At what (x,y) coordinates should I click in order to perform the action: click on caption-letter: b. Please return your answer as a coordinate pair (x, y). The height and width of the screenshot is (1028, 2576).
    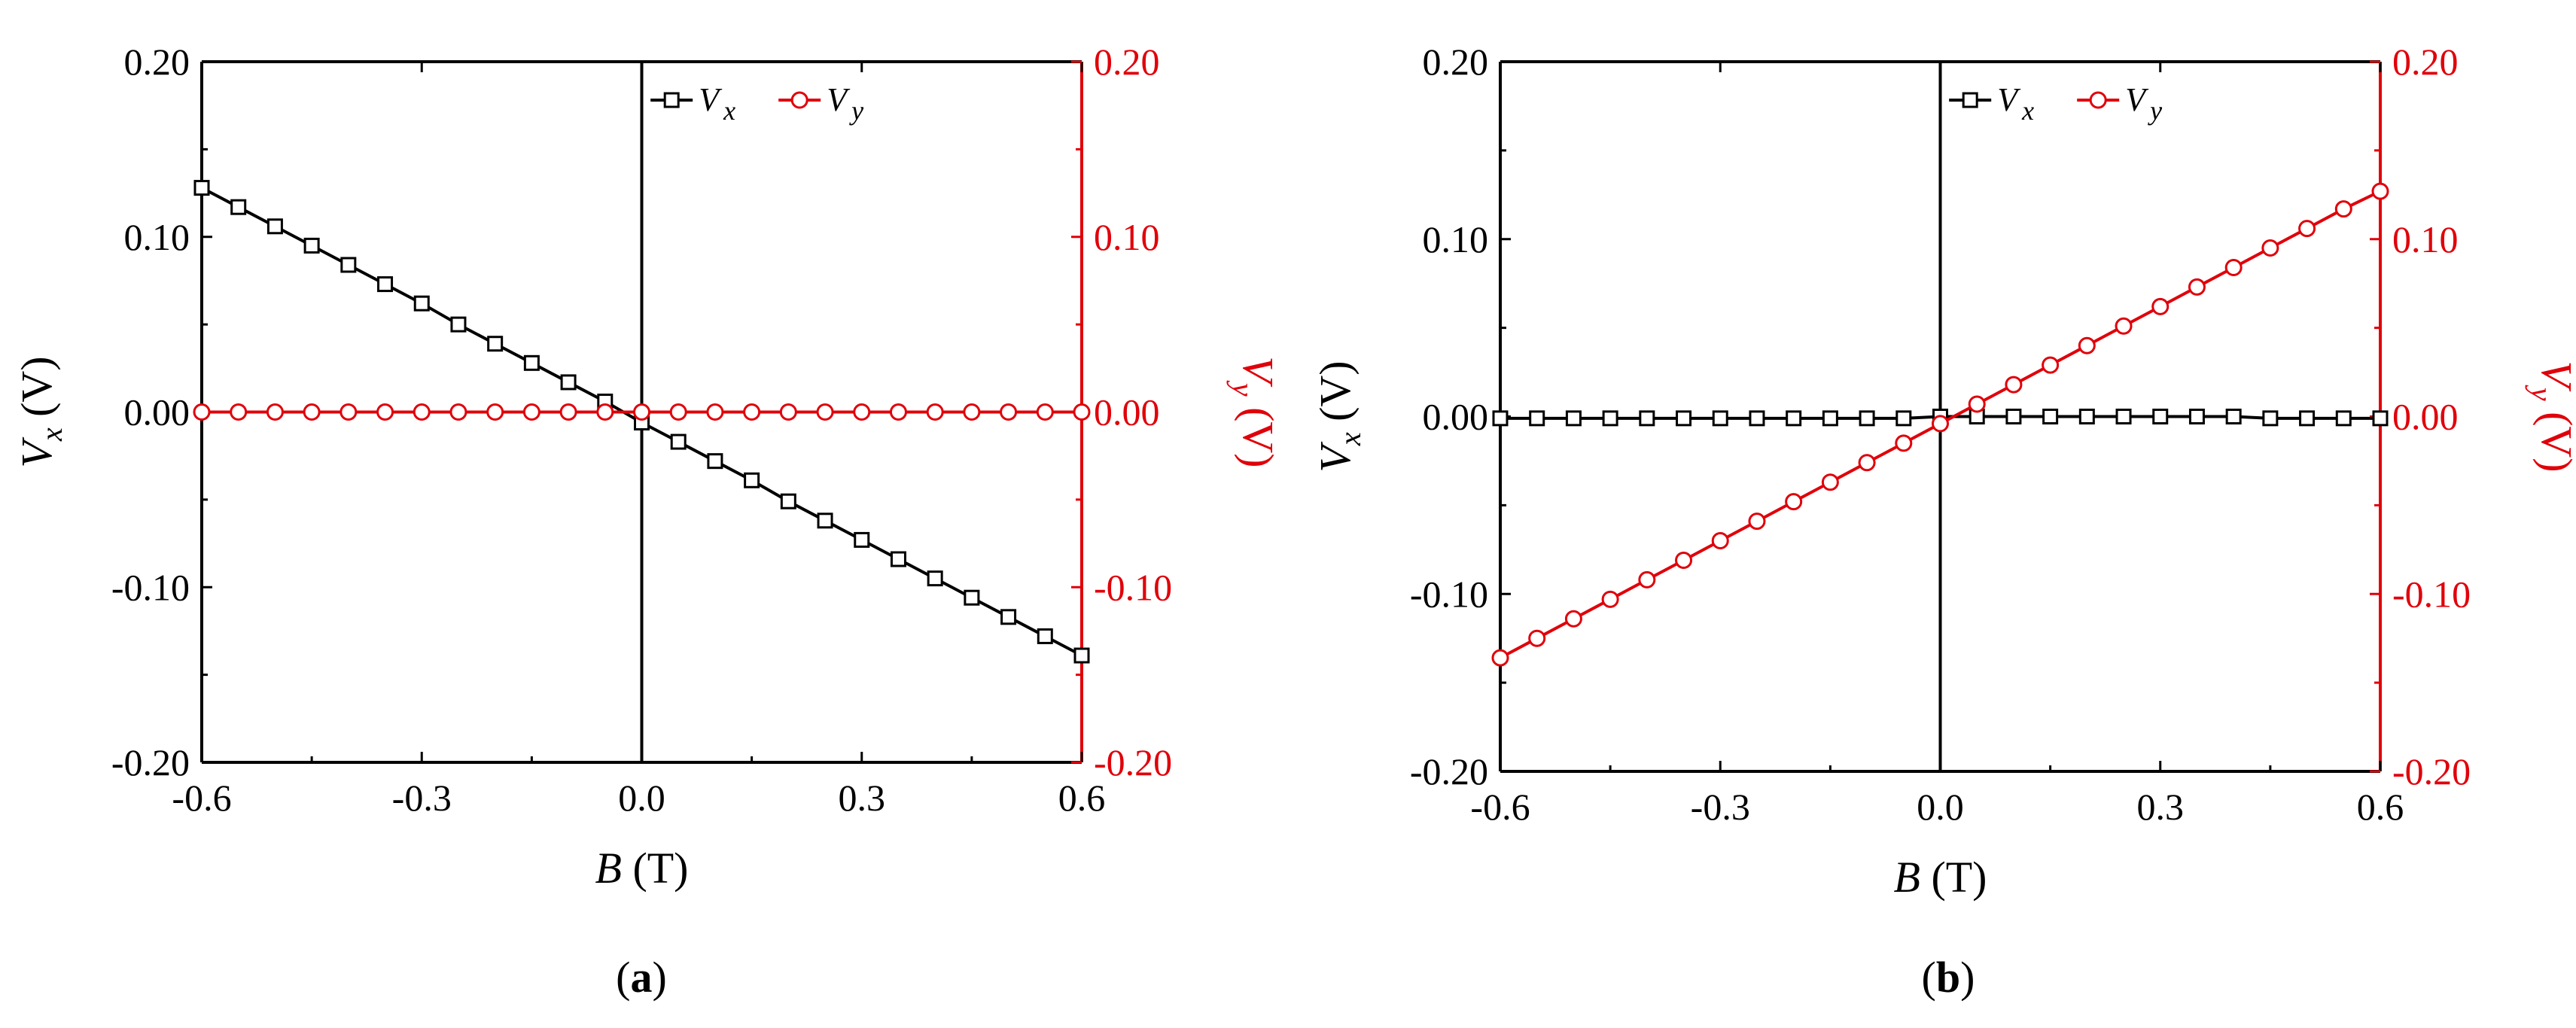
    Looking at the image, I should click on (1948, 977).